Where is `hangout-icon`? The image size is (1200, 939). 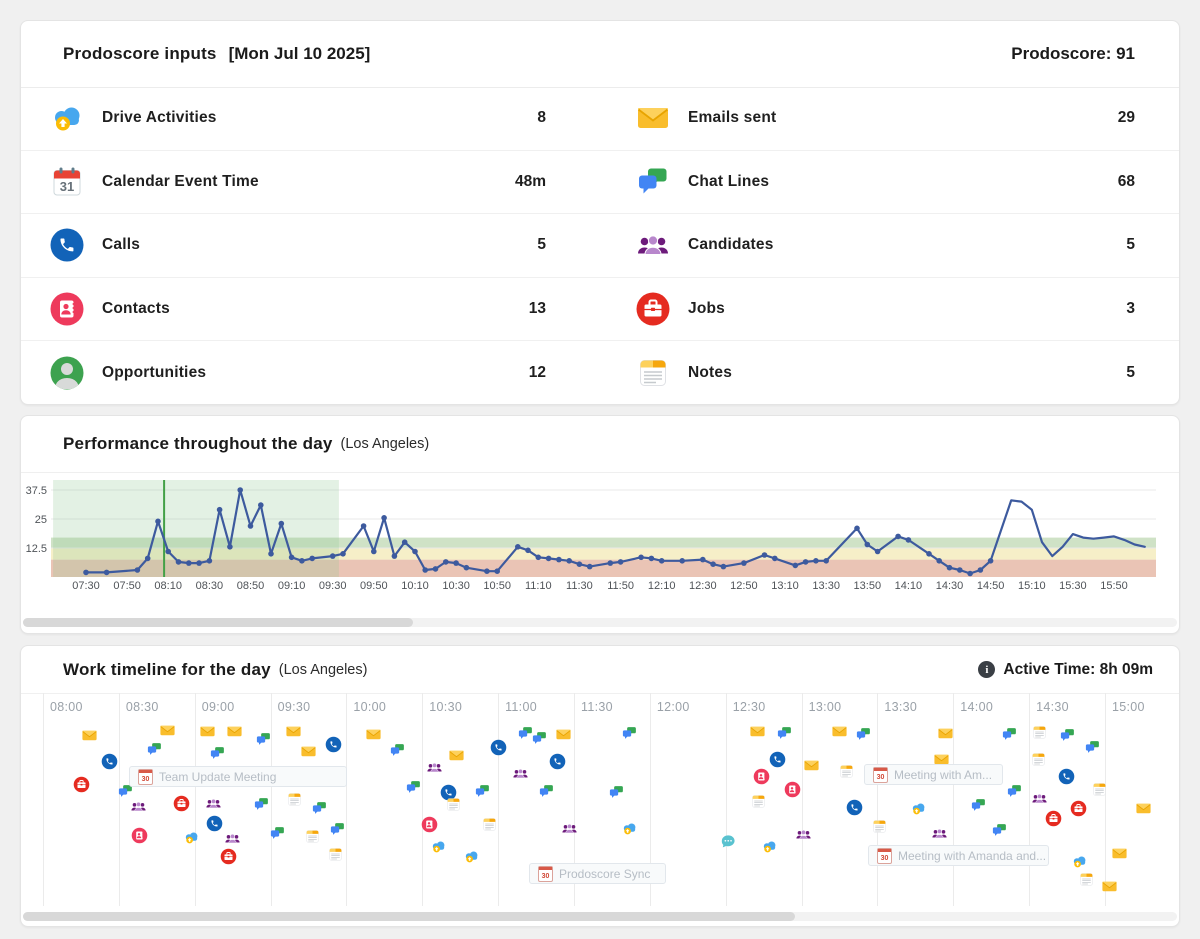
hangout-icon is located at coordinates (727, 841).